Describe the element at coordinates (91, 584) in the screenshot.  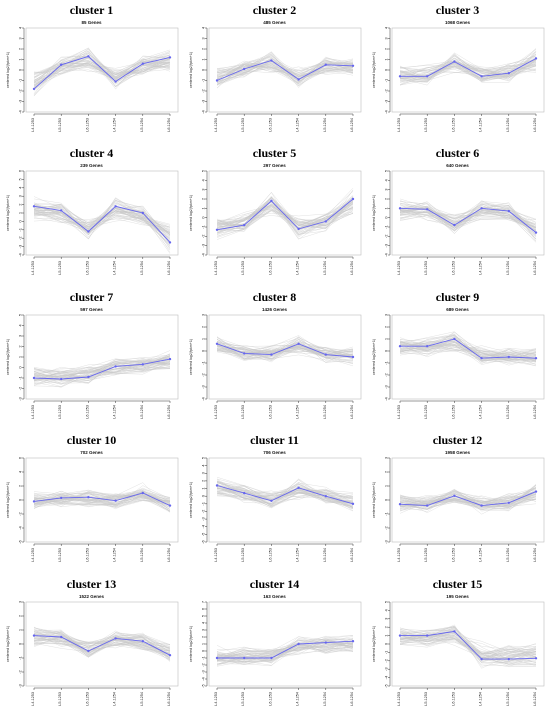
I see `cluster-title: cluster 13` at that location.